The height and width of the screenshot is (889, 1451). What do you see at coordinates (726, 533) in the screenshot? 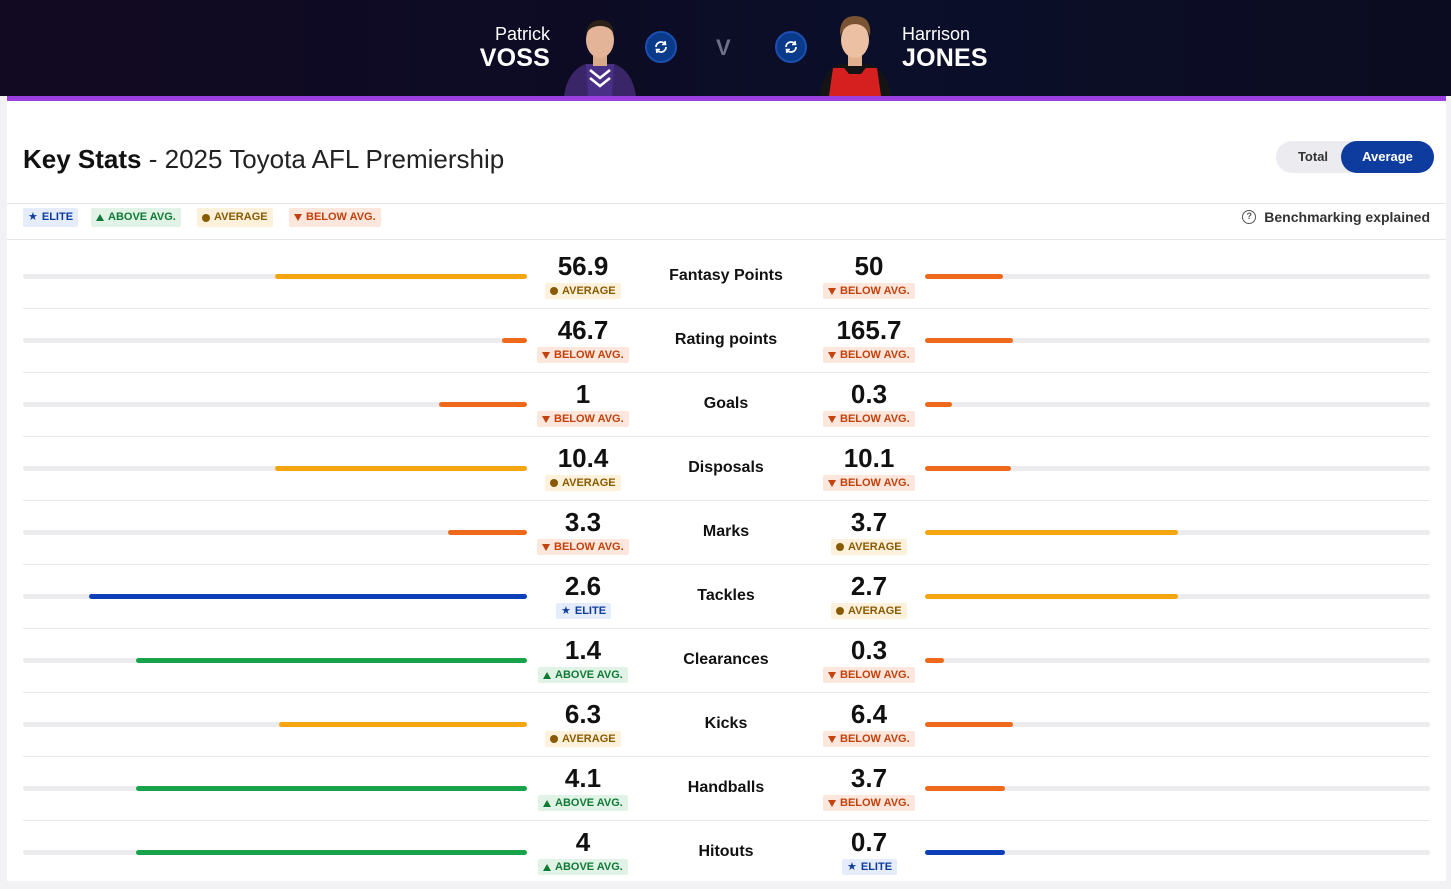
I see `stat-row: 3.3 BELOW AVG. Marks 3.7 AVERAGE` at bounding box center [726, 533].